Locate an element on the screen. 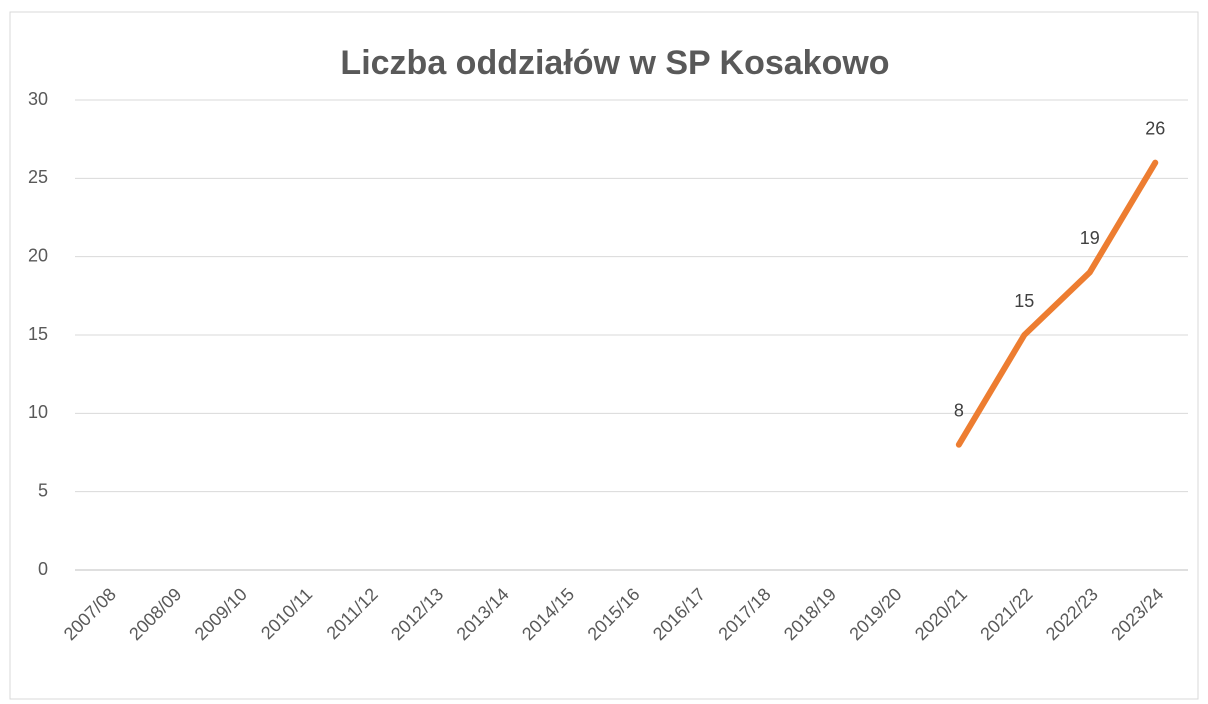 The width and height of the screenshot is (1208, 704). y-tick-label: 20 is located at coordinates (38, 255).